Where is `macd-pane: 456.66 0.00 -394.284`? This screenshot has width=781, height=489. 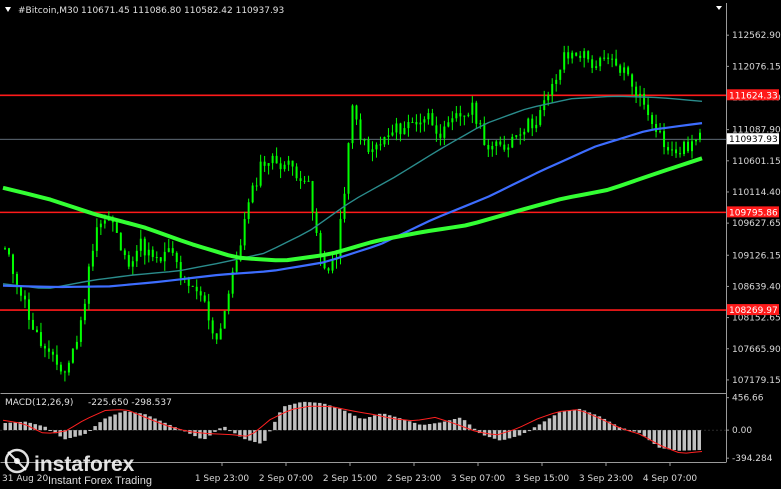 macd-pane: 456.66 0.00 -394.284 is located at coordinates (386, 429).